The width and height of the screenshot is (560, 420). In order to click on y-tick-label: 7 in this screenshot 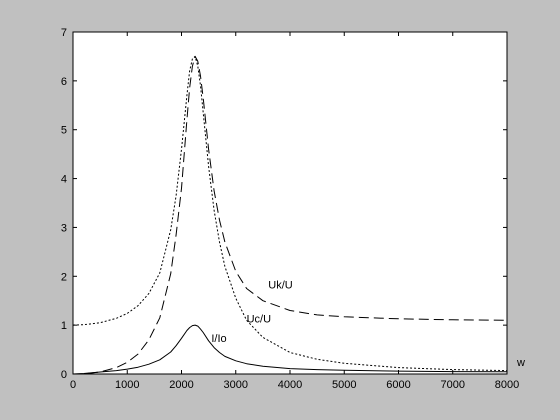, I will do `click(64, 33)`.